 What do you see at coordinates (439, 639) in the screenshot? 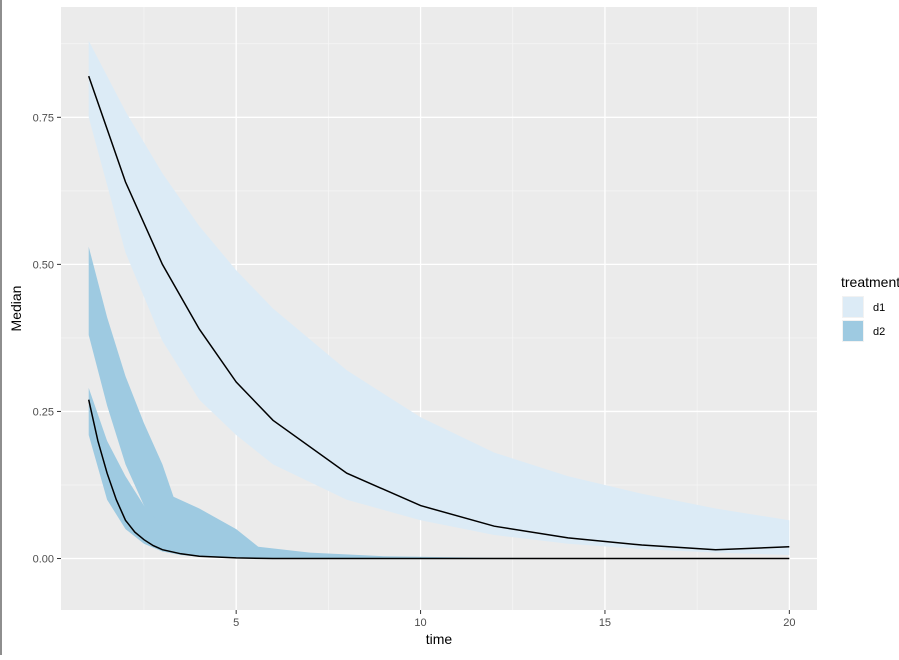
I see `x-axis-label: time` at bounding box center [439, 639].